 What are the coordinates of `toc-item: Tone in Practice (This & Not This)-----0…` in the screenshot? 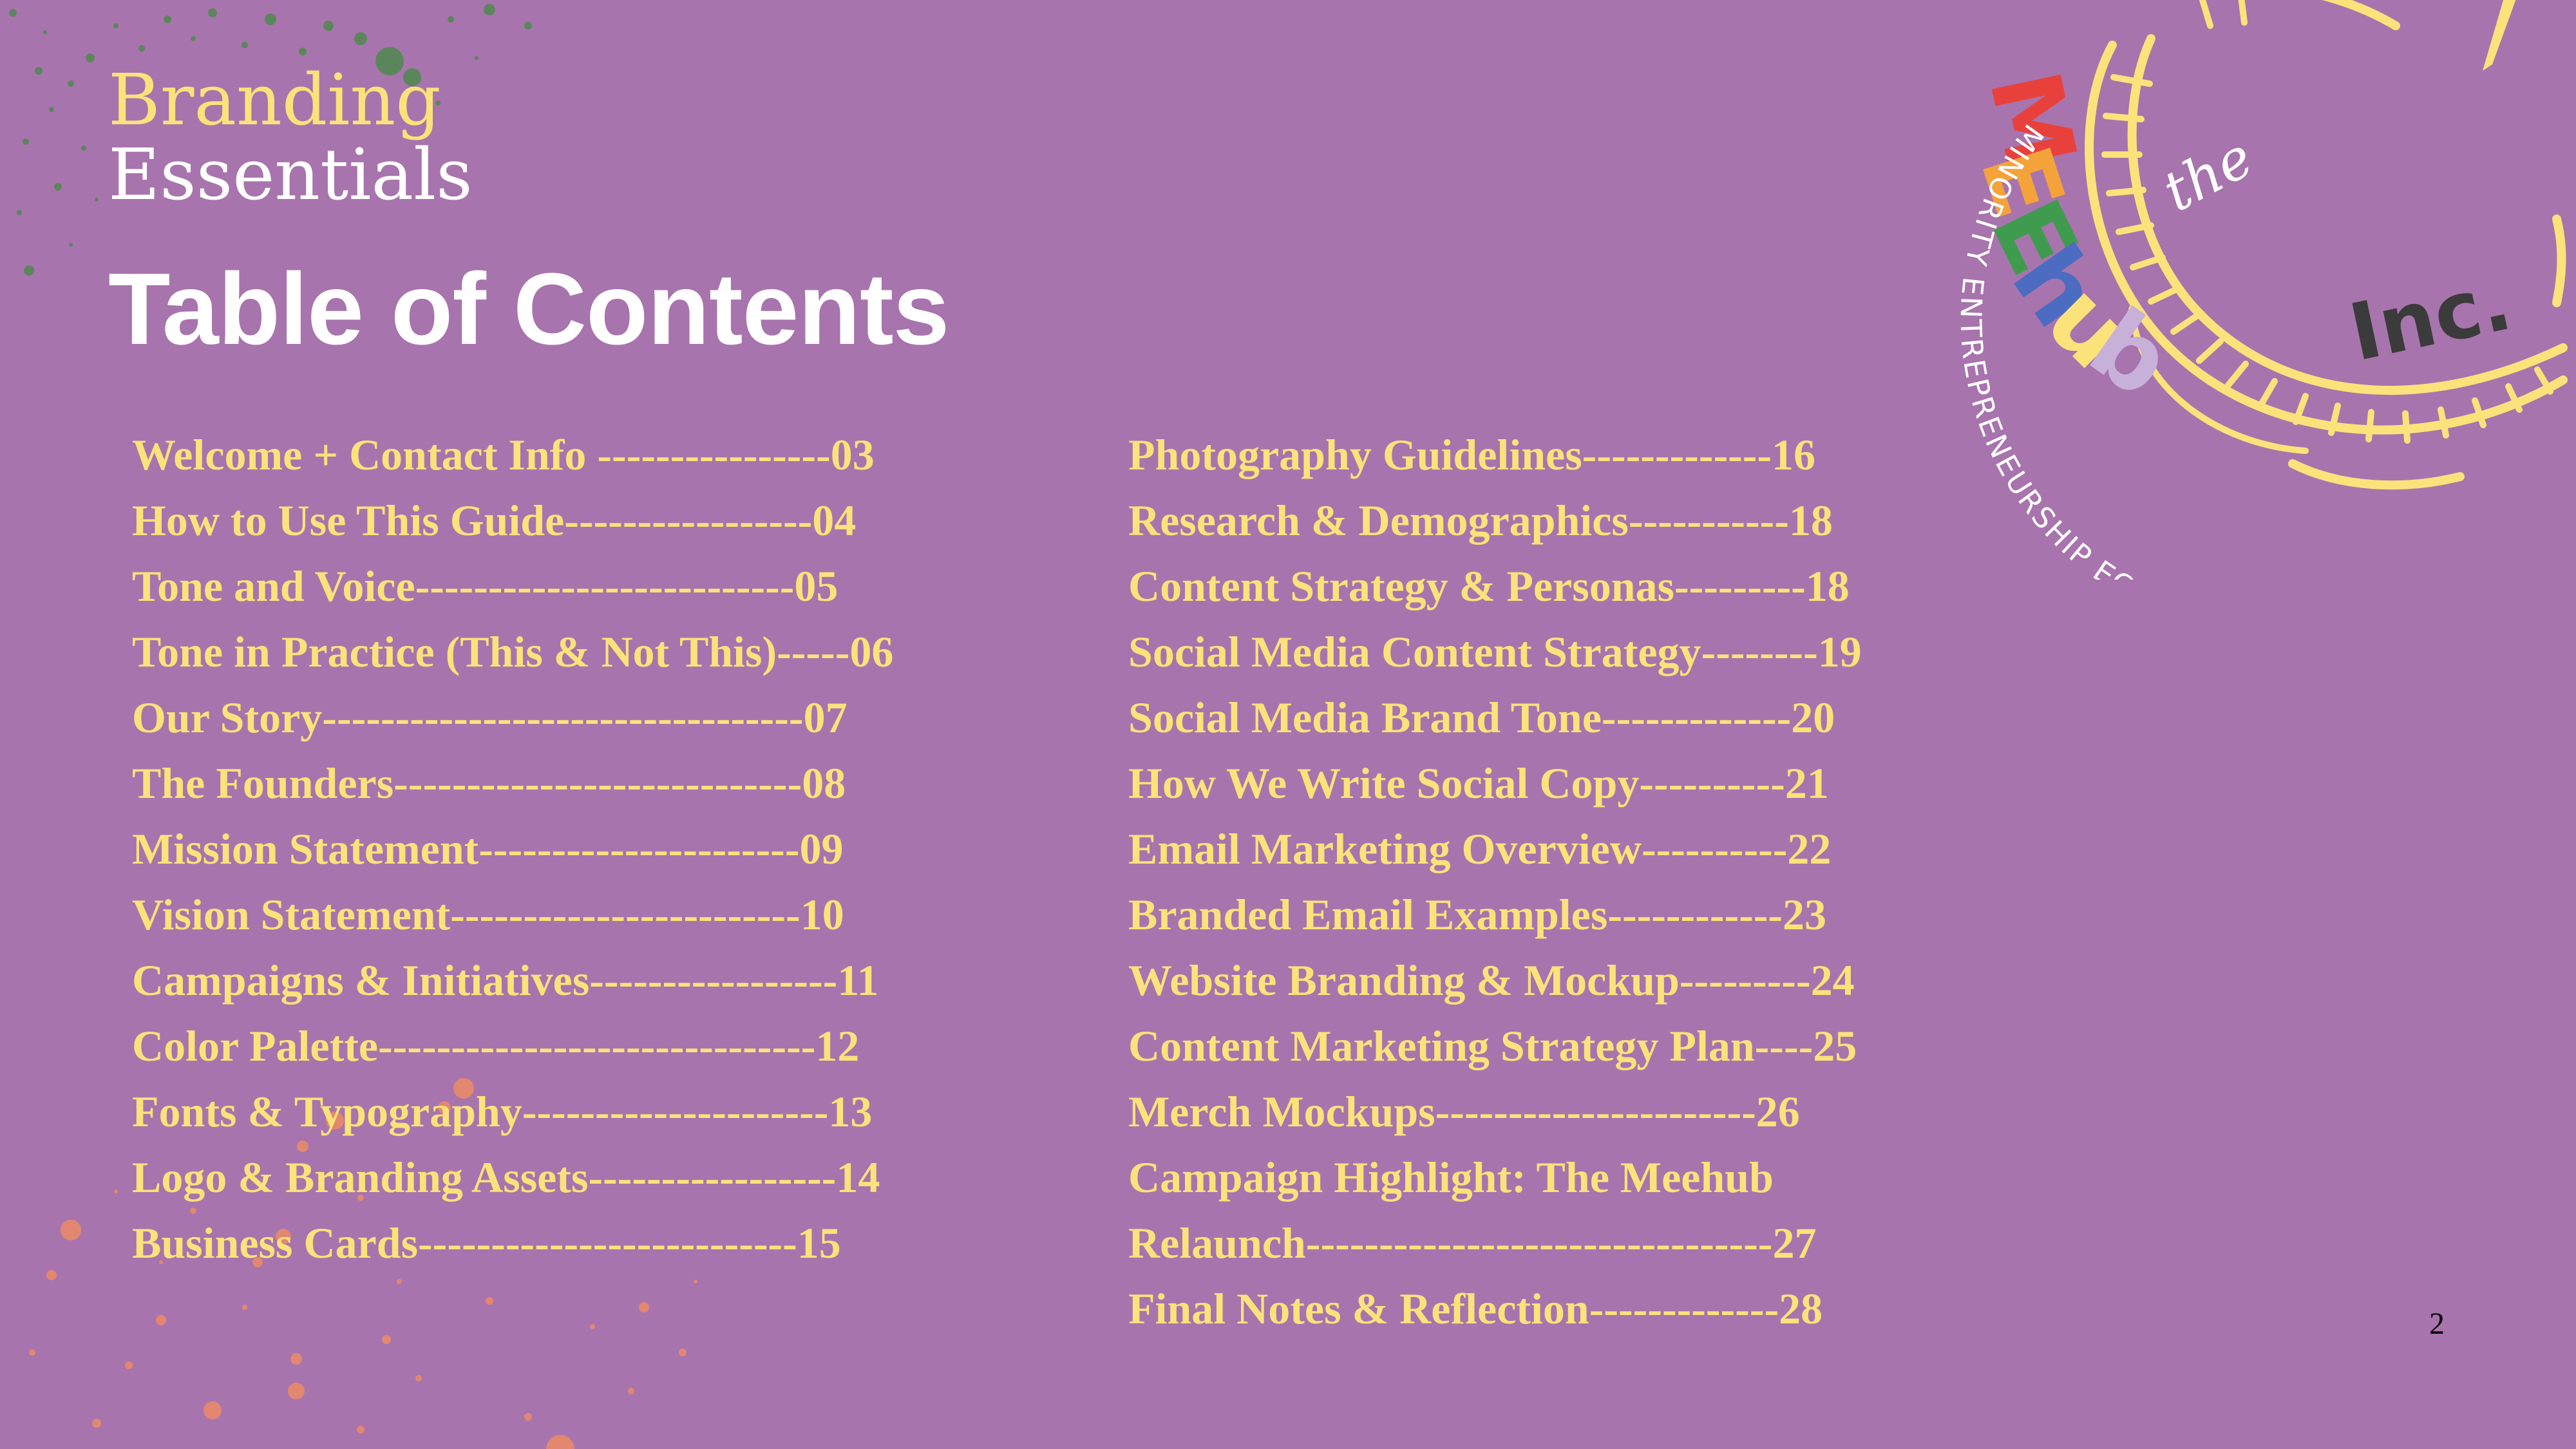 It's located at (513, 651).